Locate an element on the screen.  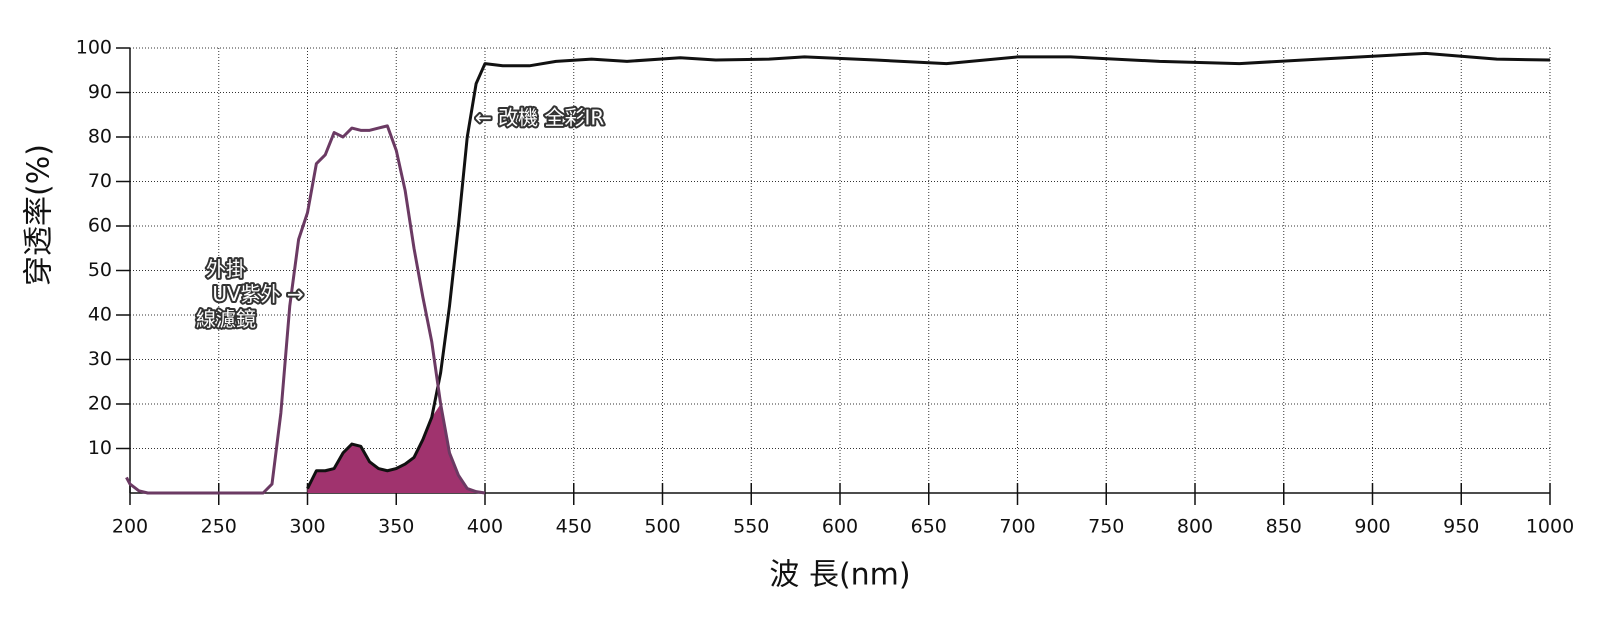
x-tick-label: 500 is located at coordinates (662, 527).